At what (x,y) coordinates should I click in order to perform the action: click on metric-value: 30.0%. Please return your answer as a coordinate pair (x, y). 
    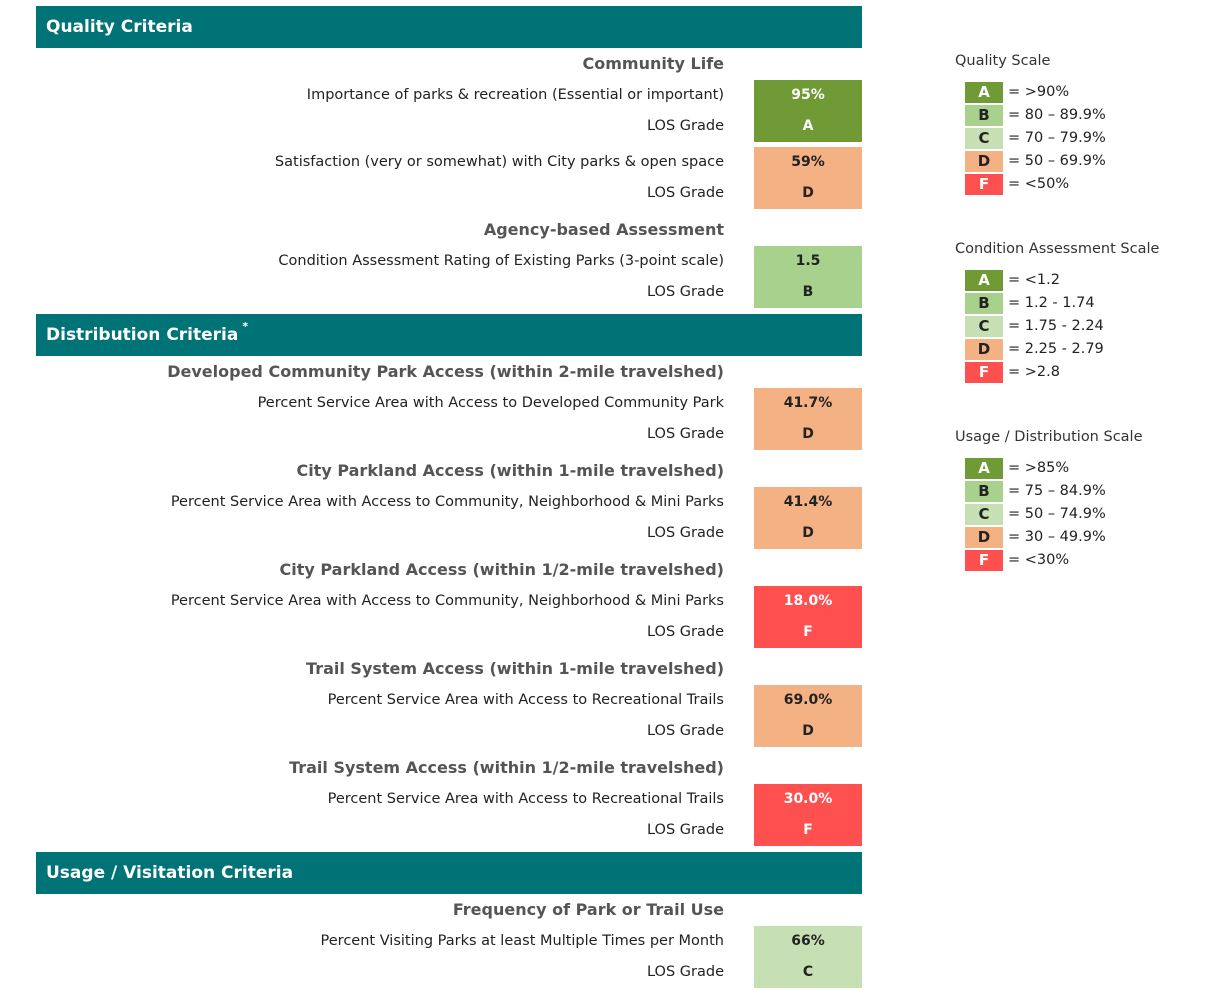
    Looking at the image, I should click on (808, 799).